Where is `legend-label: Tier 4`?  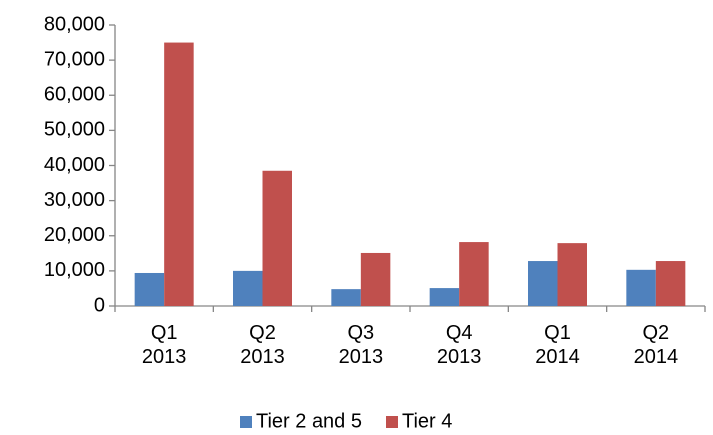 legend-label: Tier 4 is located at coordinates (427, 421).